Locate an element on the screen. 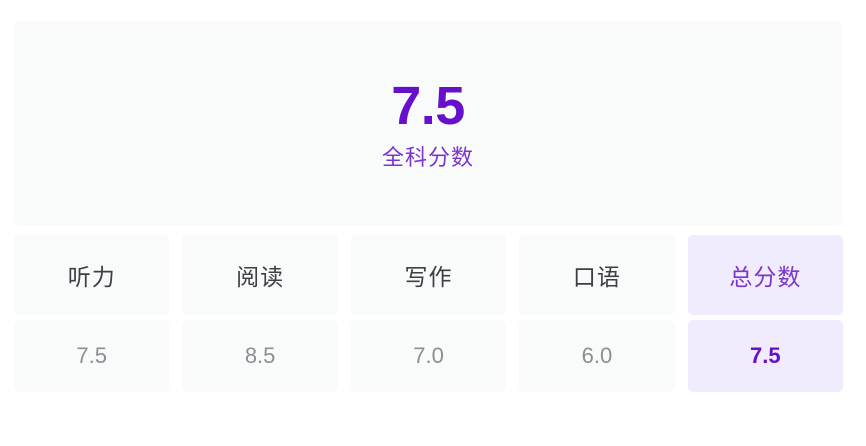  score-value: 7.0 is located at coordinates (428, 355).